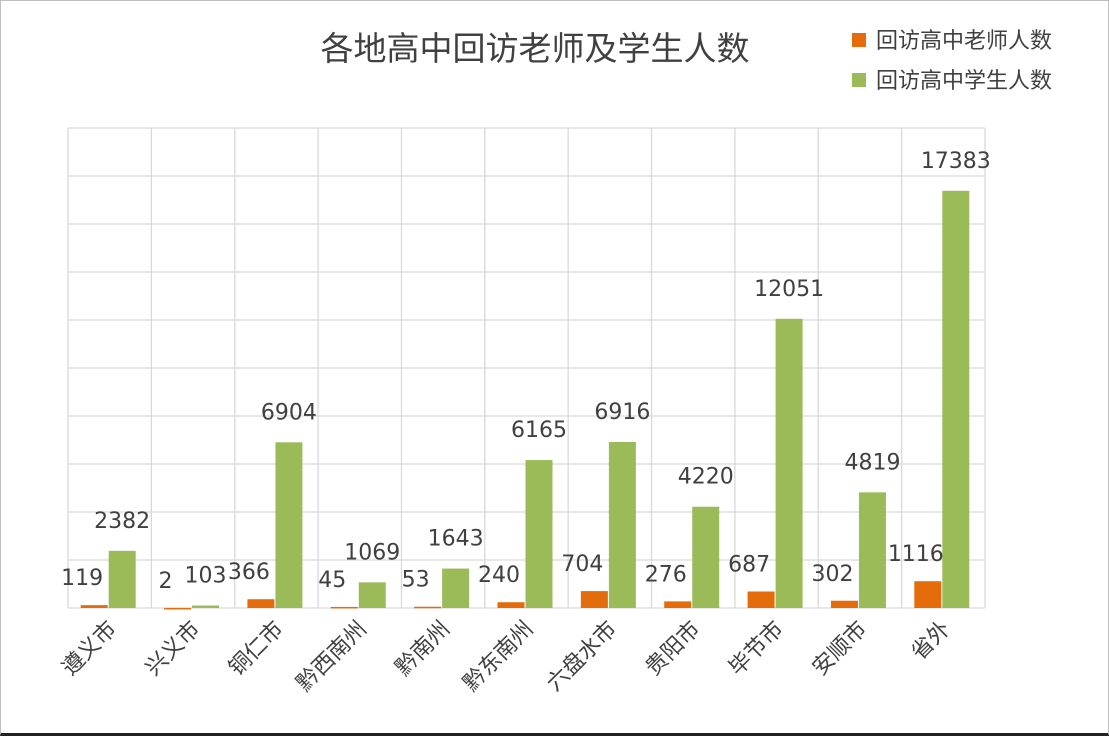 The height and width of the screenshot is (736, 1109). What do you see at coordinates (952, 61) in the screenshot?
I see `legend: 回访高中老师人数 回访高中学生人数` at bounding box center [952, 61].